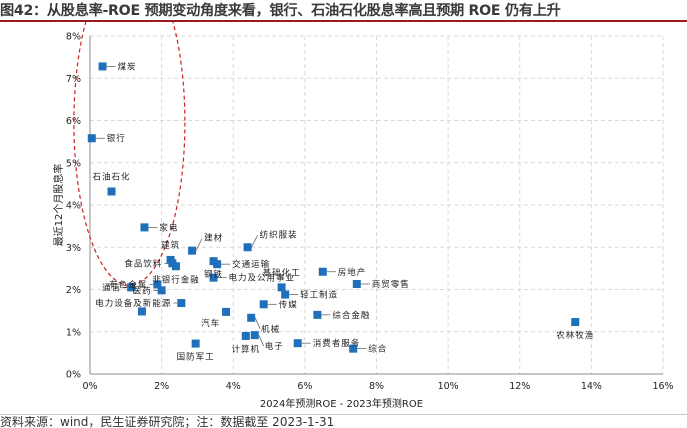 The image size is (687, 428). Describe the element at coordinates (73, 163) in the screenshot. I see `y-tick-label: 5%` at that location.